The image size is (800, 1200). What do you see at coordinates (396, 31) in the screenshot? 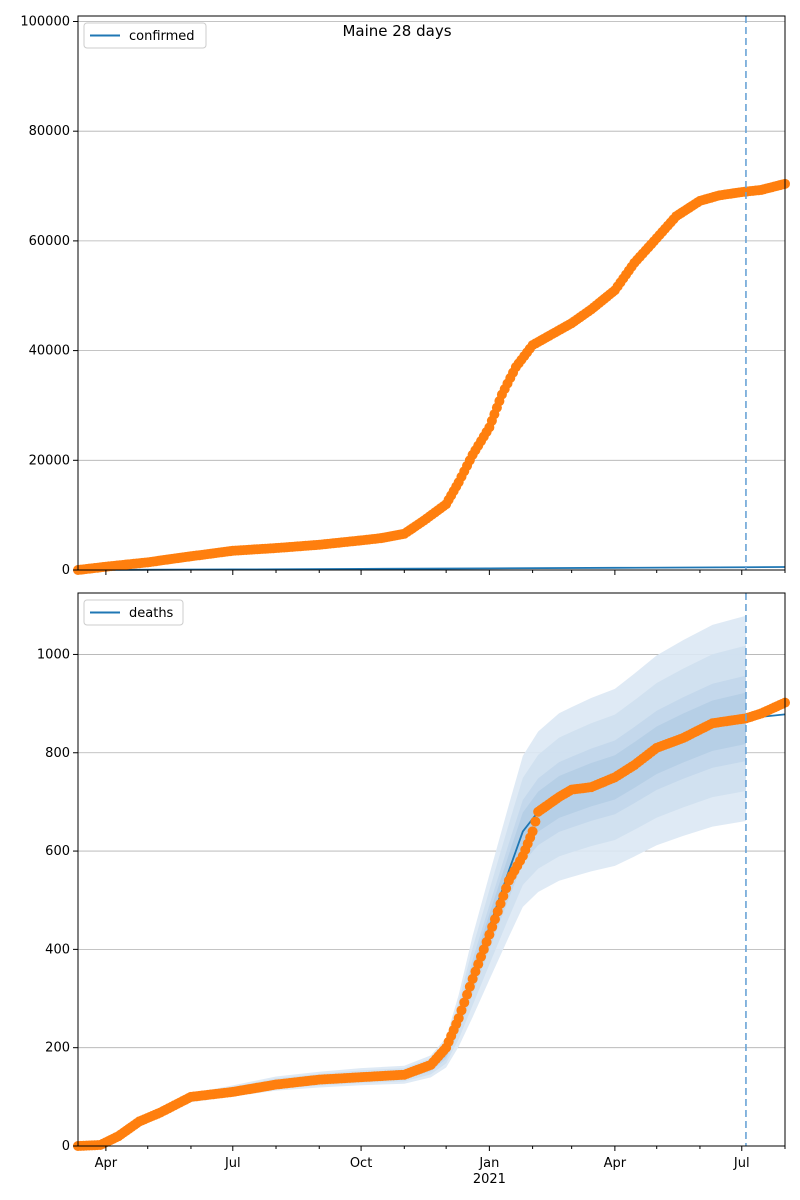
I see `chart-title: Maine 28 days` at bounding box center [396, 31].